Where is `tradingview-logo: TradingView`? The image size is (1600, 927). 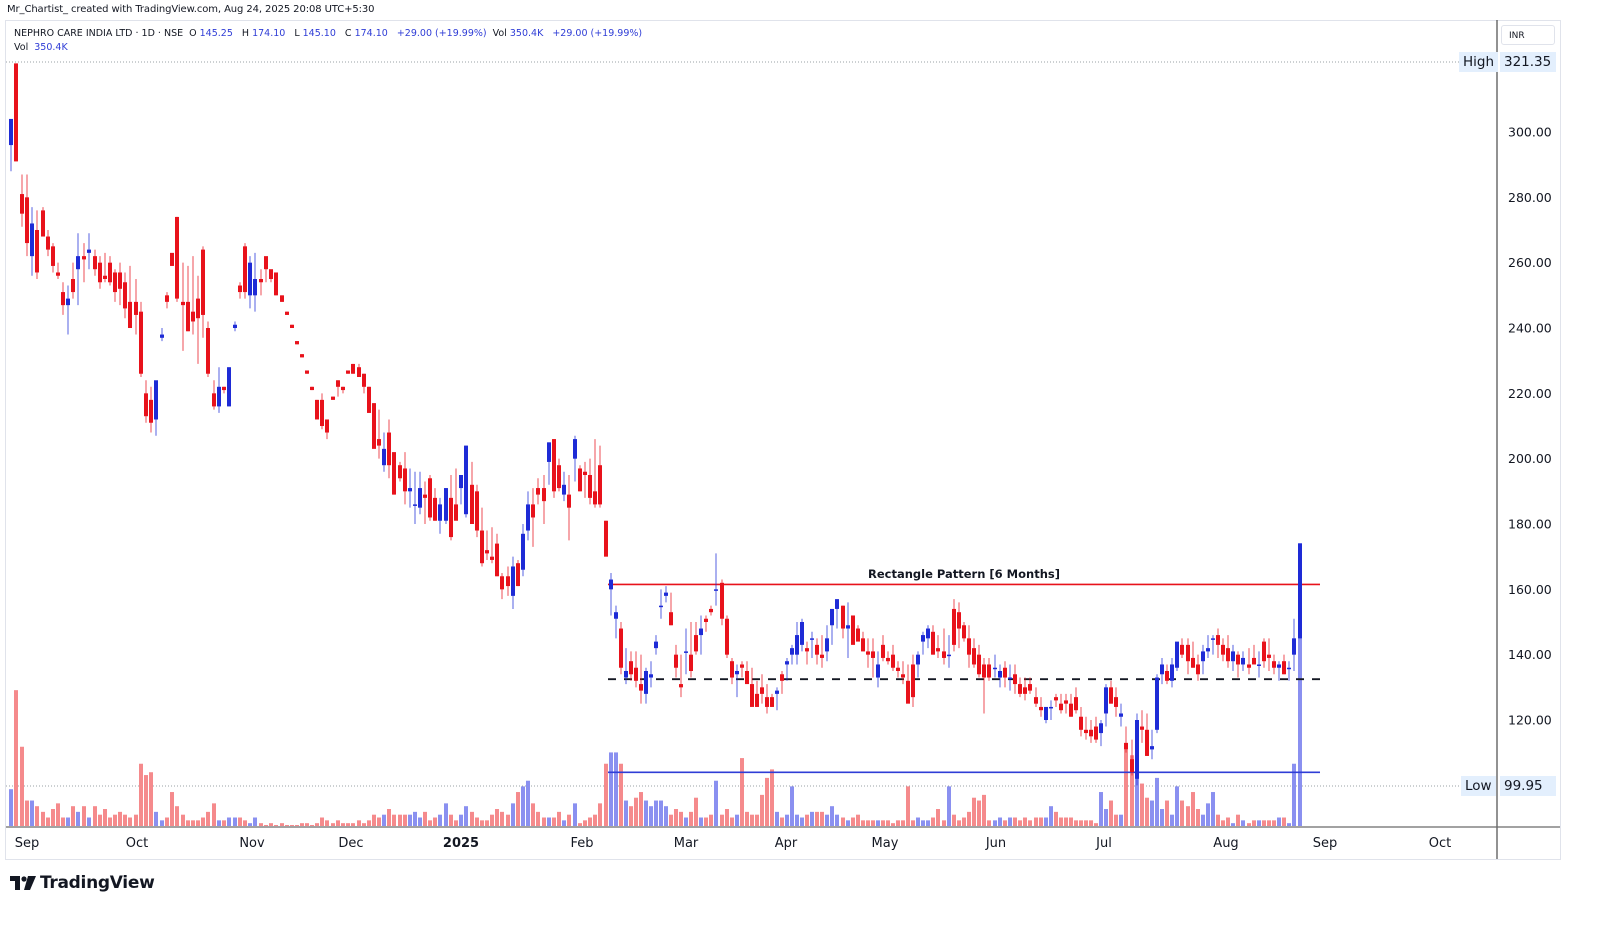 tradingview-logo: TradingView is located at coordinates (82, 883).